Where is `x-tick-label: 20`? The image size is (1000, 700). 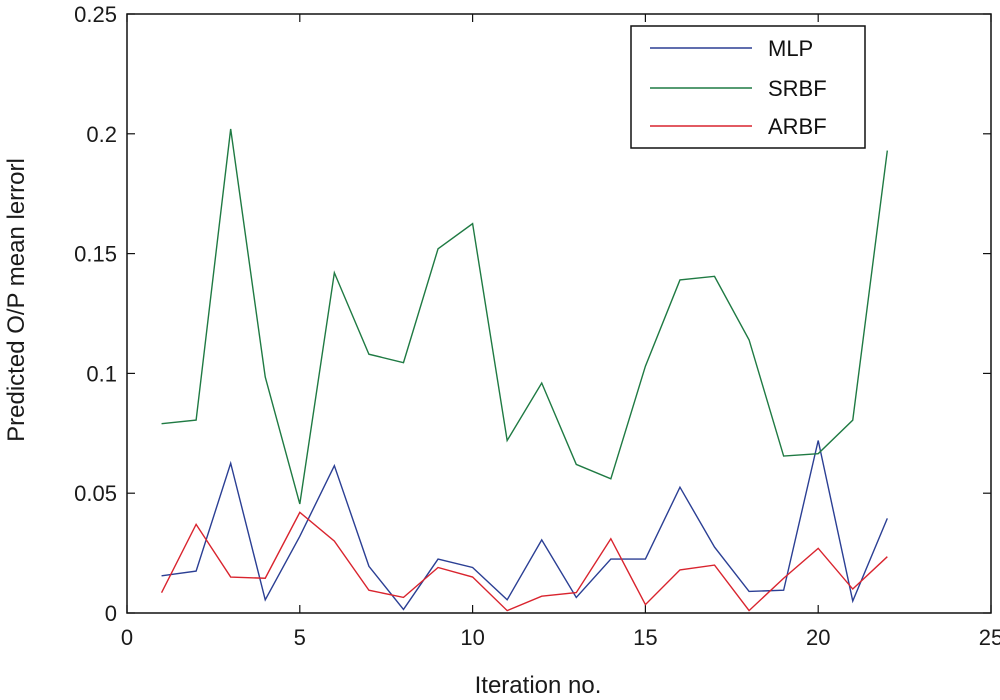
x-tick-label: 20 is located at coordinates (818, 637).